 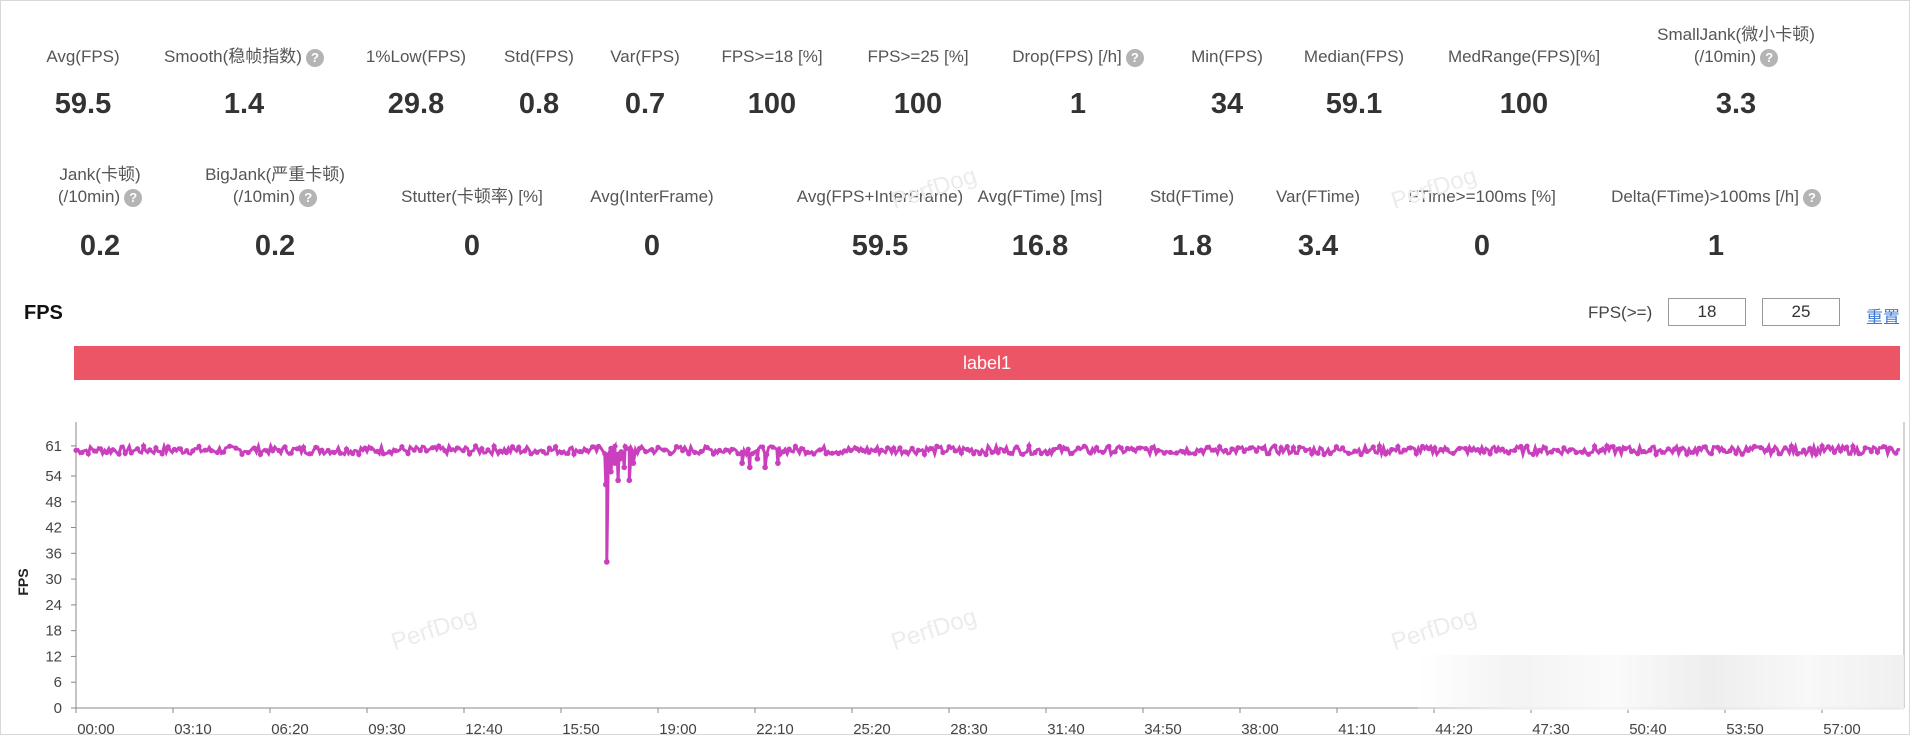 What do you see at coordinates (1040, 217) in the screenshot?
I see `stat-stats_row2-5: Avg(FTime) [ms] 16.8` at bounding box center [1040, 217].